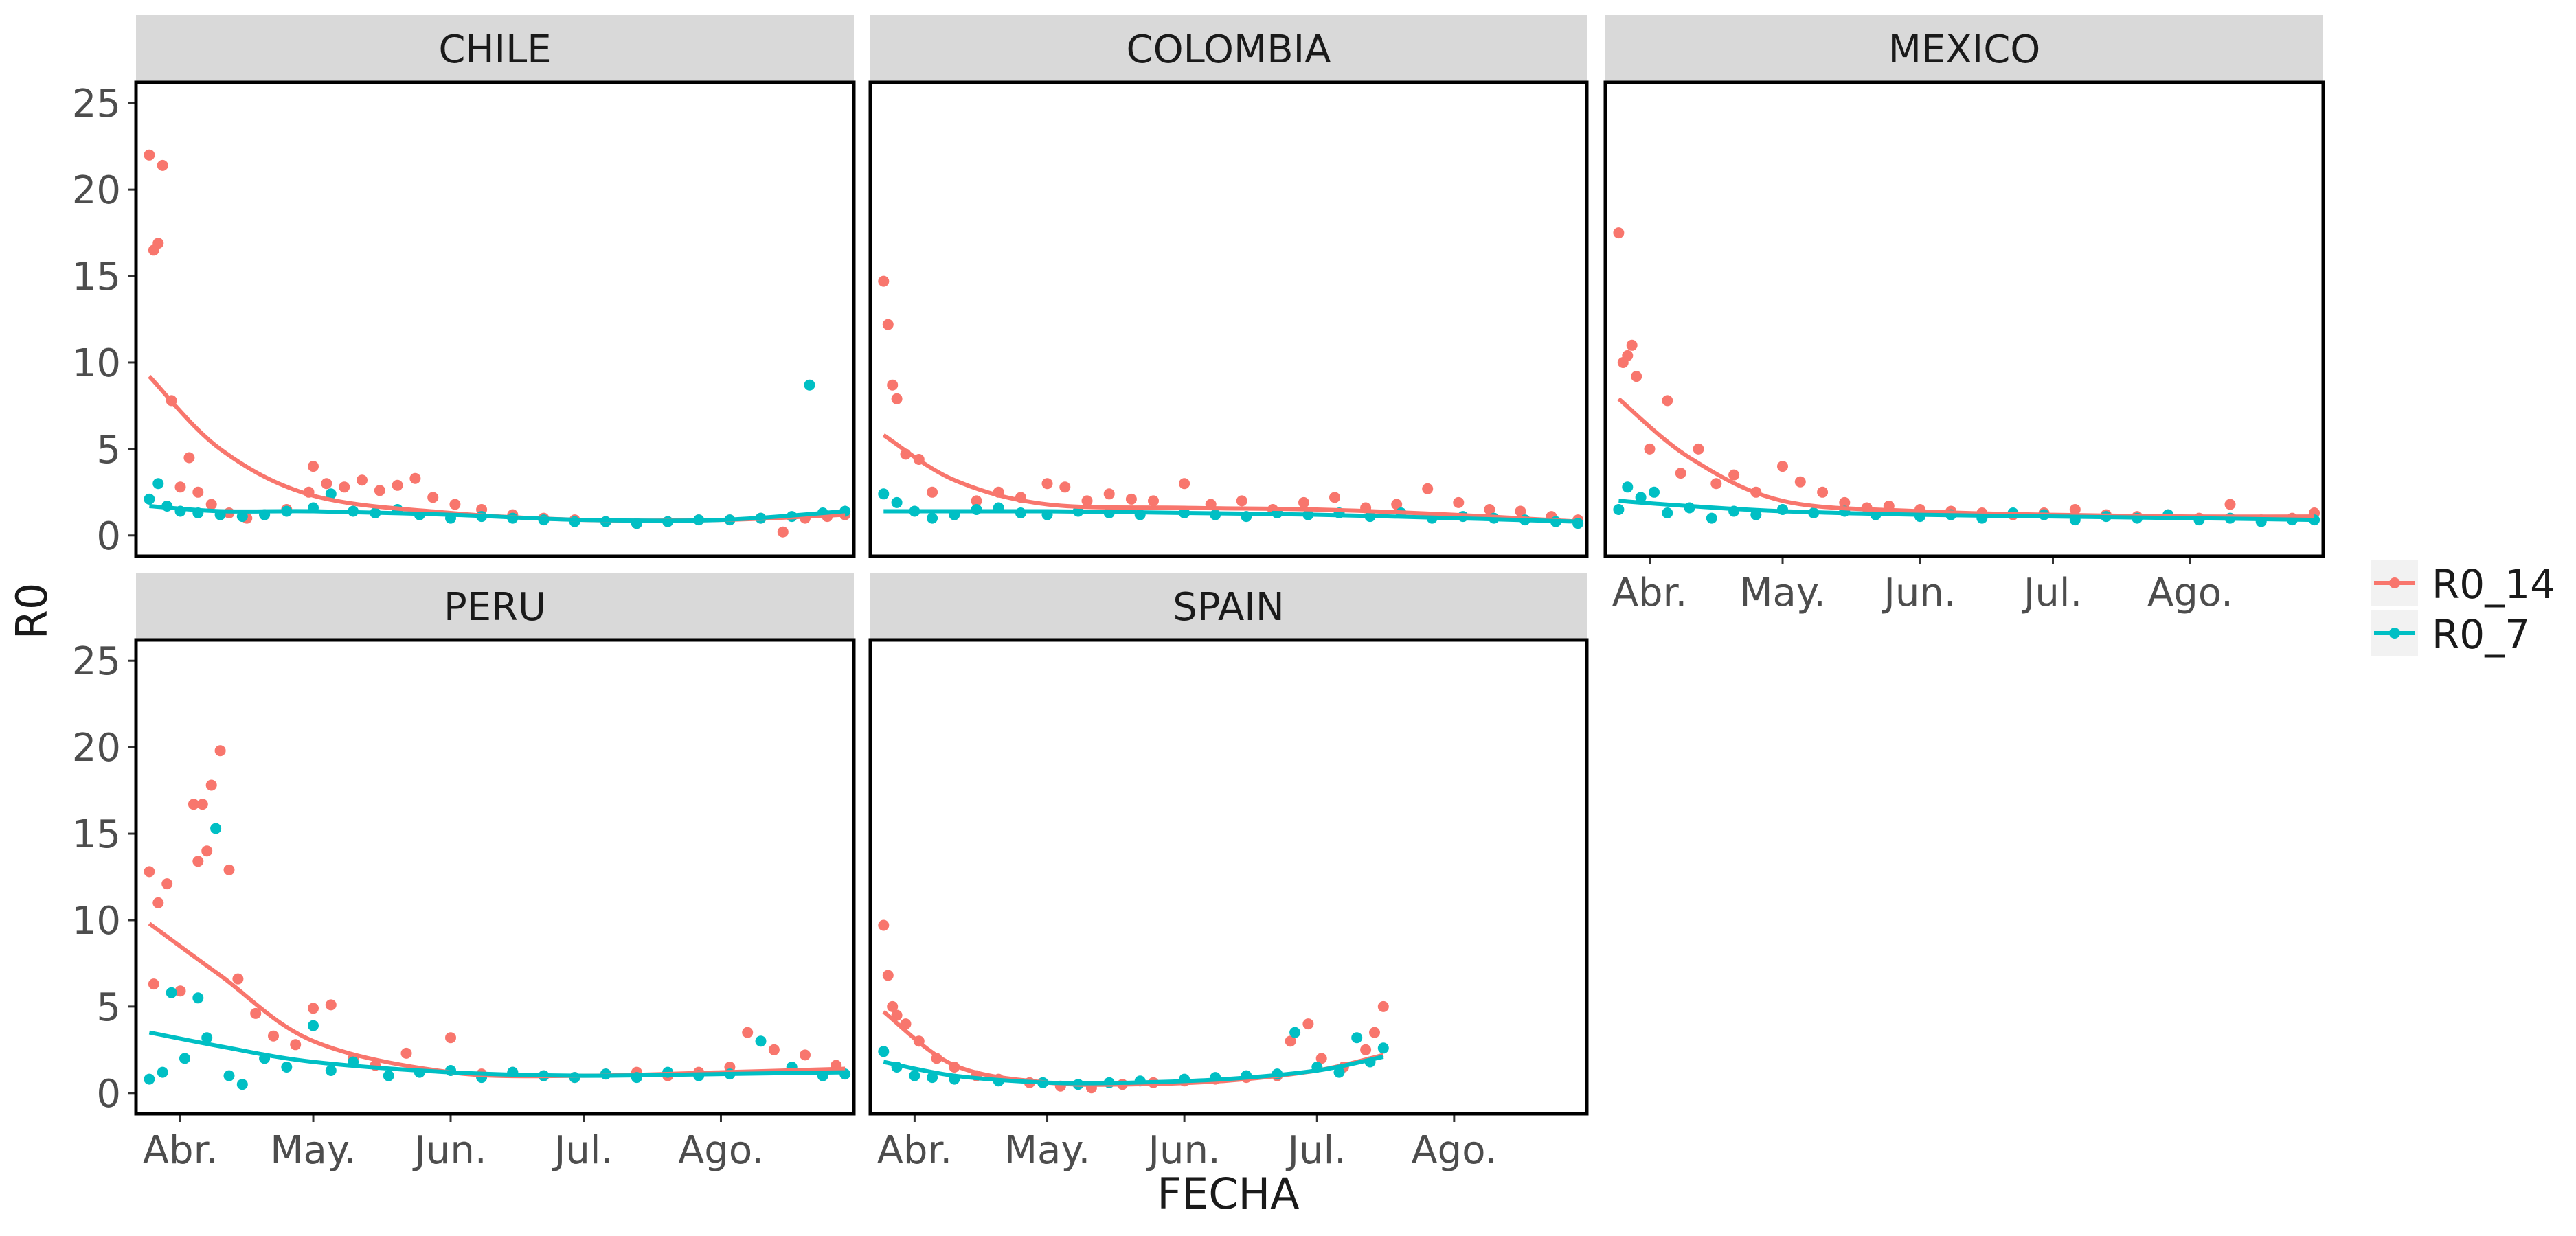 The width and height of the screenshot is (2576, 1236). I want to click on panel-strip-mexico, so click(1964, 48).